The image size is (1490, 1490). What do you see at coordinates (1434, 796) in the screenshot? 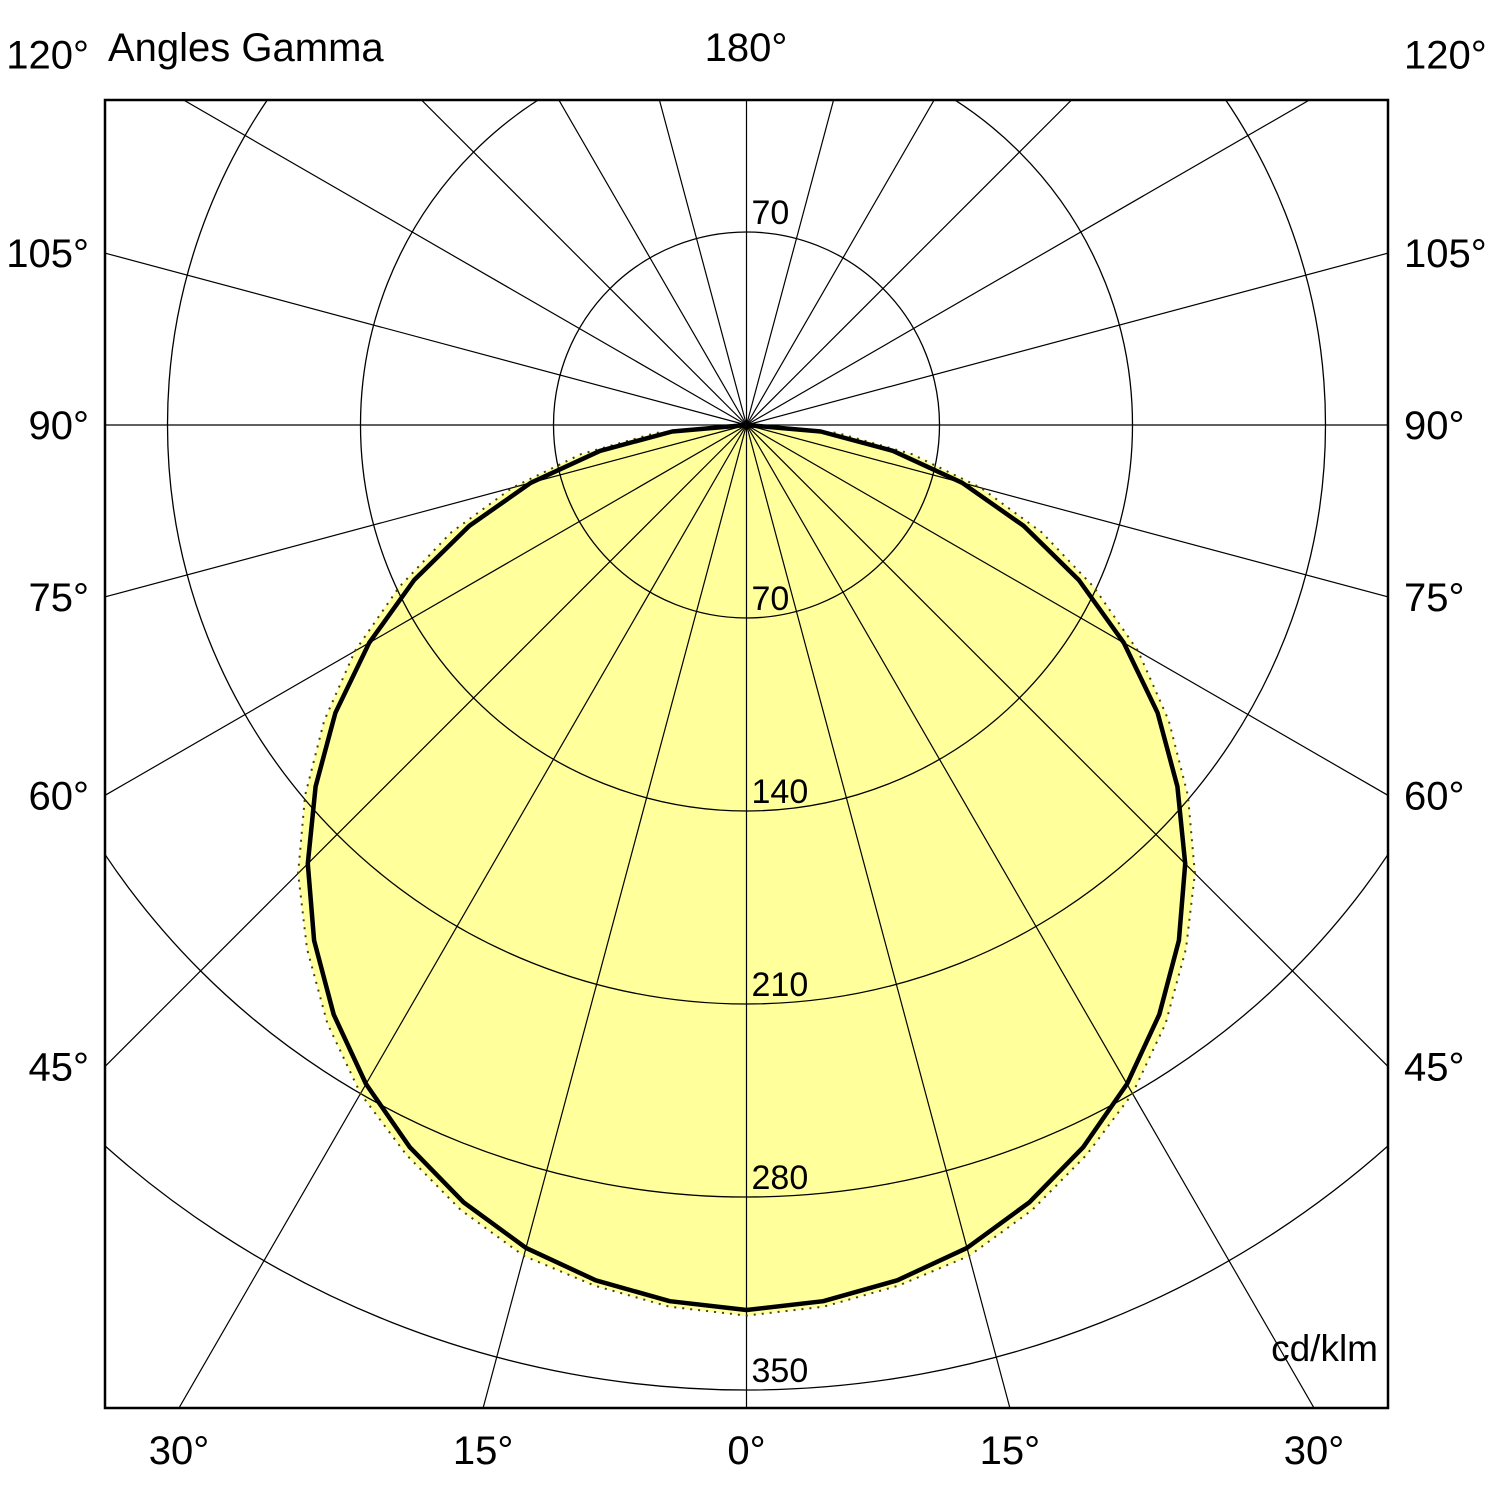
I see `gamma-axis-label-right: 60°` at bounding box center [1434, 796].